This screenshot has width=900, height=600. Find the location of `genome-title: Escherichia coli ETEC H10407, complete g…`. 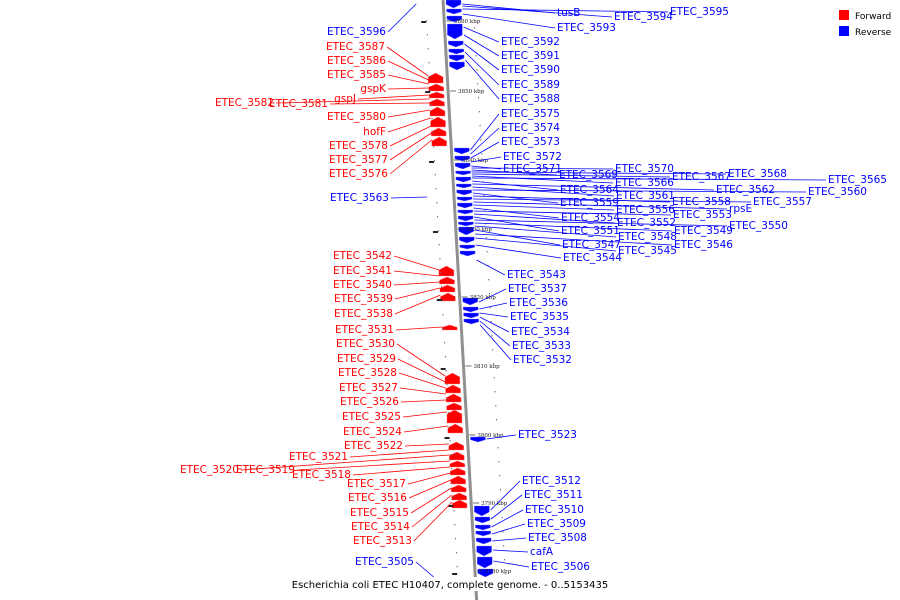

genome-title: Escherichia coli ETEC H10407, complete g… is located at coordinates (450, 585).